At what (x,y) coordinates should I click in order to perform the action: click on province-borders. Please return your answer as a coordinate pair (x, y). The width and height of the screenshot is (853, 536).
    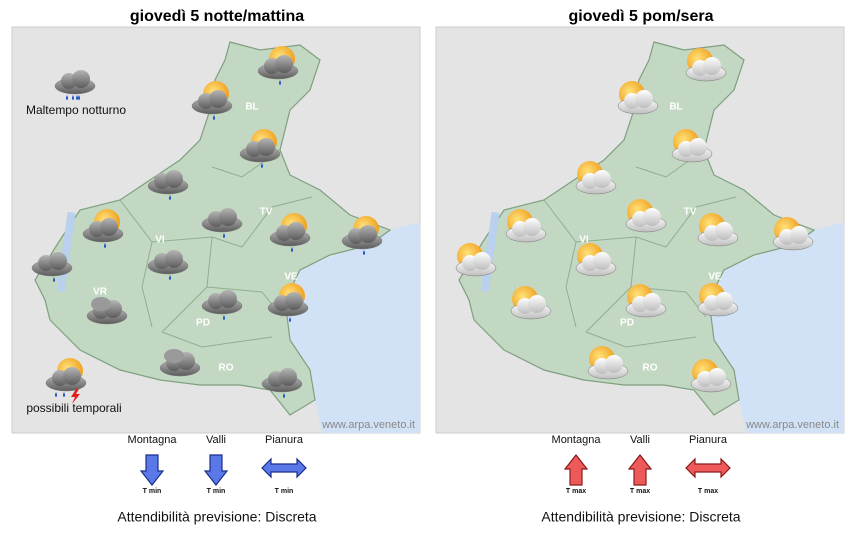
    Looking at the image, I should click on (640, 248).